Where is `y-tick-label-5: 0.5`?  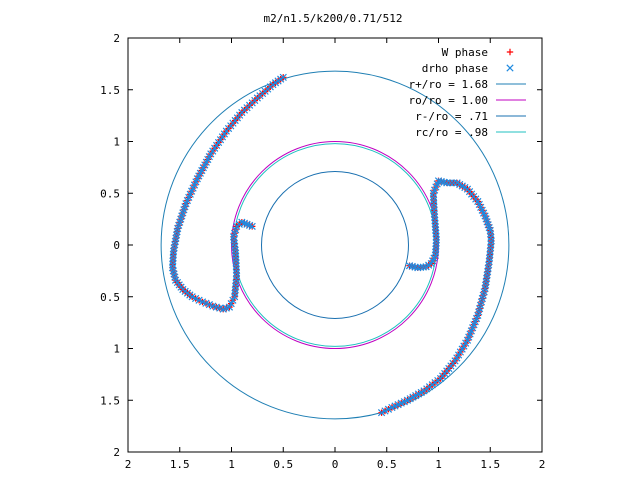
y-tick-label-5: 0.5 is located at coordinates (110, 297).